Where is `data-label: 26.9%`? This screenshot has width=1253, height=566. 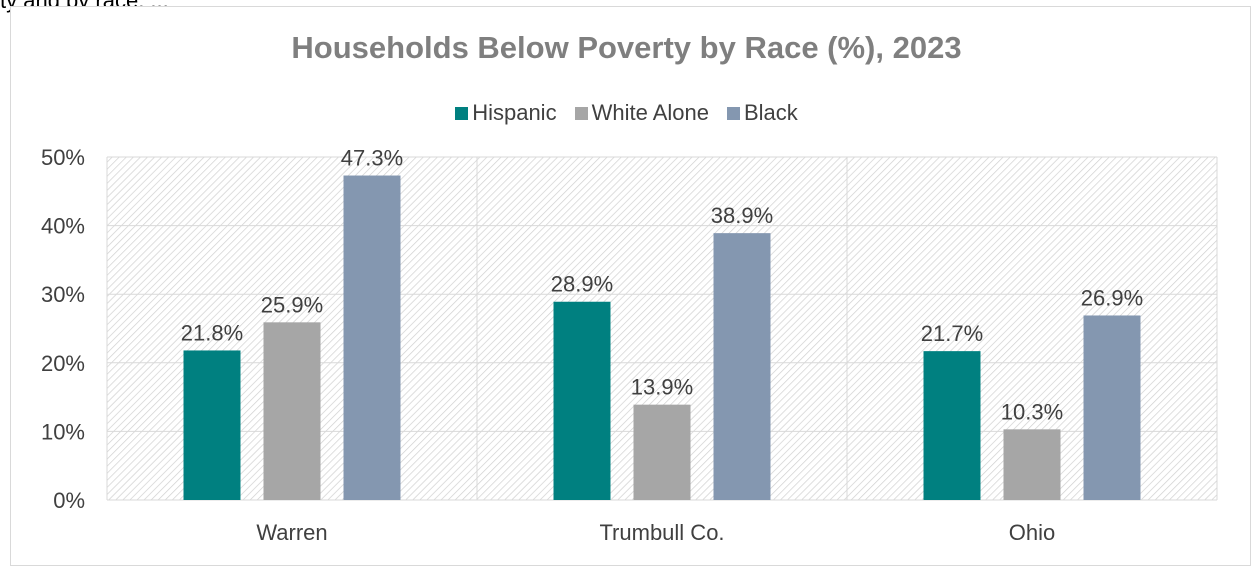
data-label: 26.9% is located at coordinates (1112, 297).